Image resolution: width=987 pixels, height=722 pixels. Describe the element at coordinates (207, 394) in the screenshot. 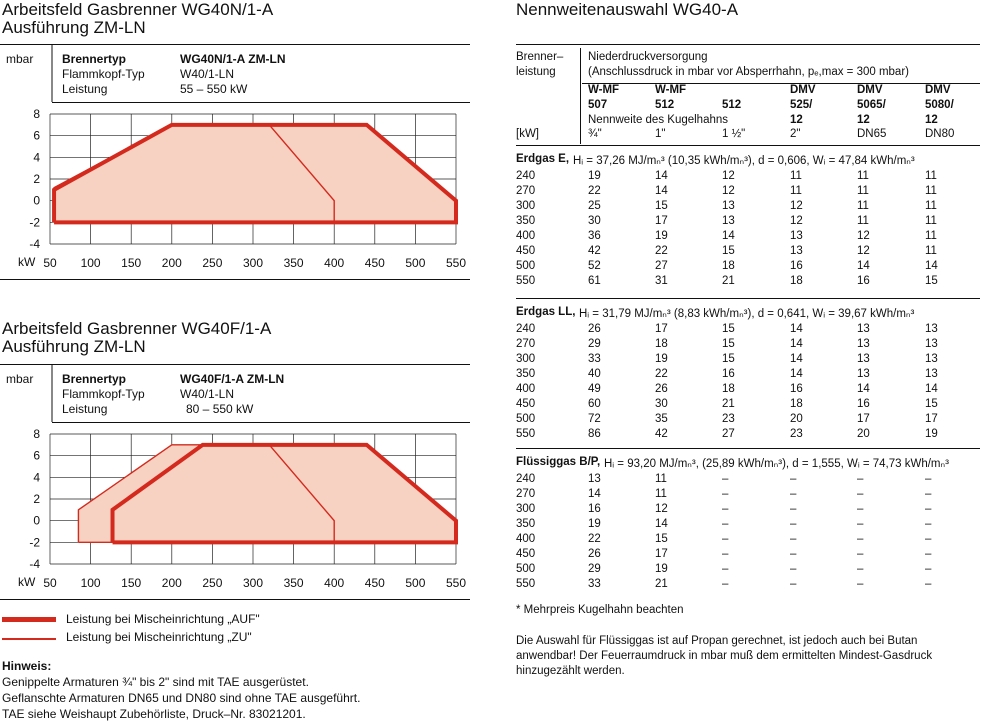

I see `chart2-info-value-2: W40/1-LN` at that location.